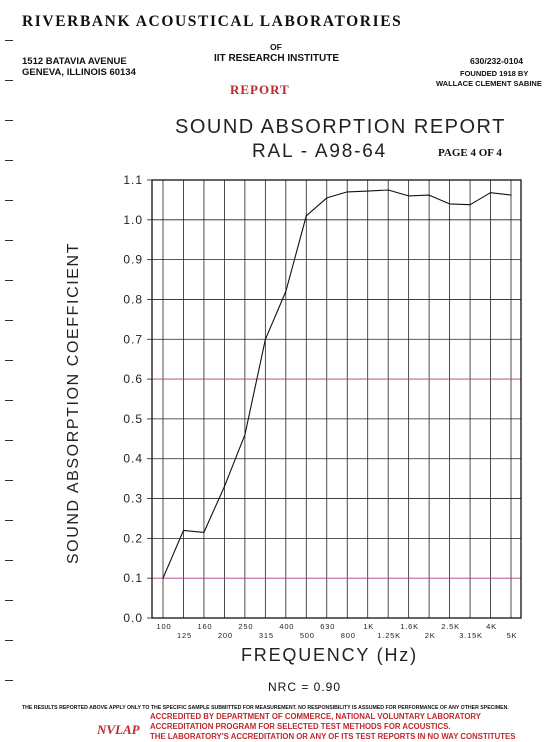 Image resolution: width=550 pixels, height=742 pixels. Describe the element at coordinates (512, 635) in the screenshot. I see `x-tick-label: 5K` at that location.